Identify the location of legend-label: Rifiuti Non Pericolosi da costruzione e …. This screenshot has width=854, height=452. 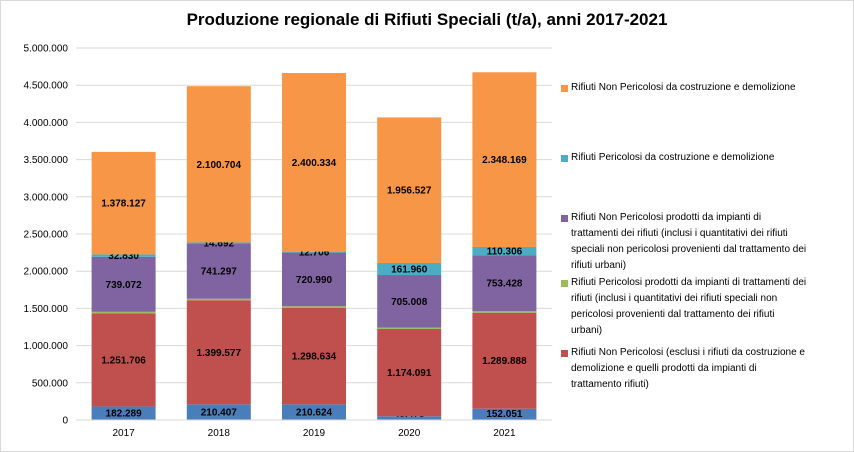
(683, 87).